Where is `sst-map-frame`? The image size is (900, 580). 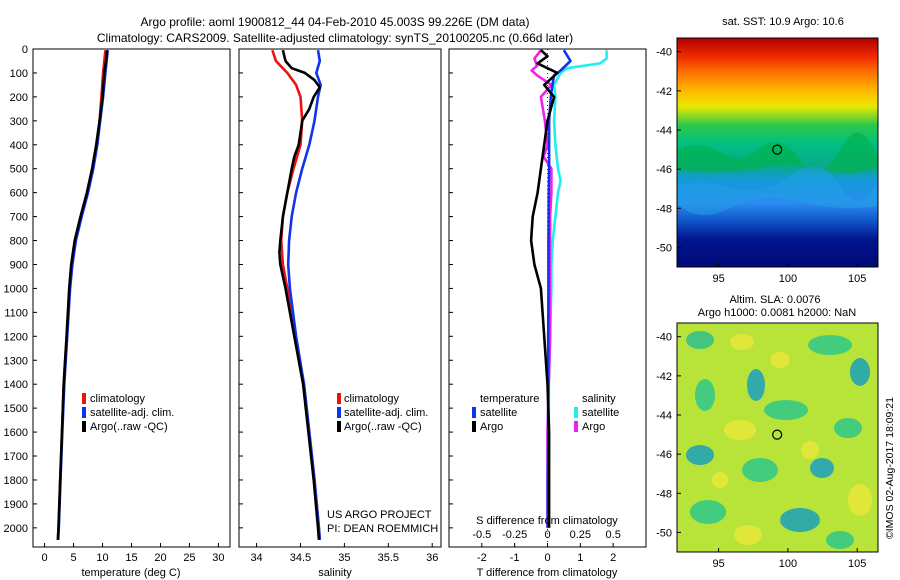 sst-map-frame is located at coordinates (777, 152).